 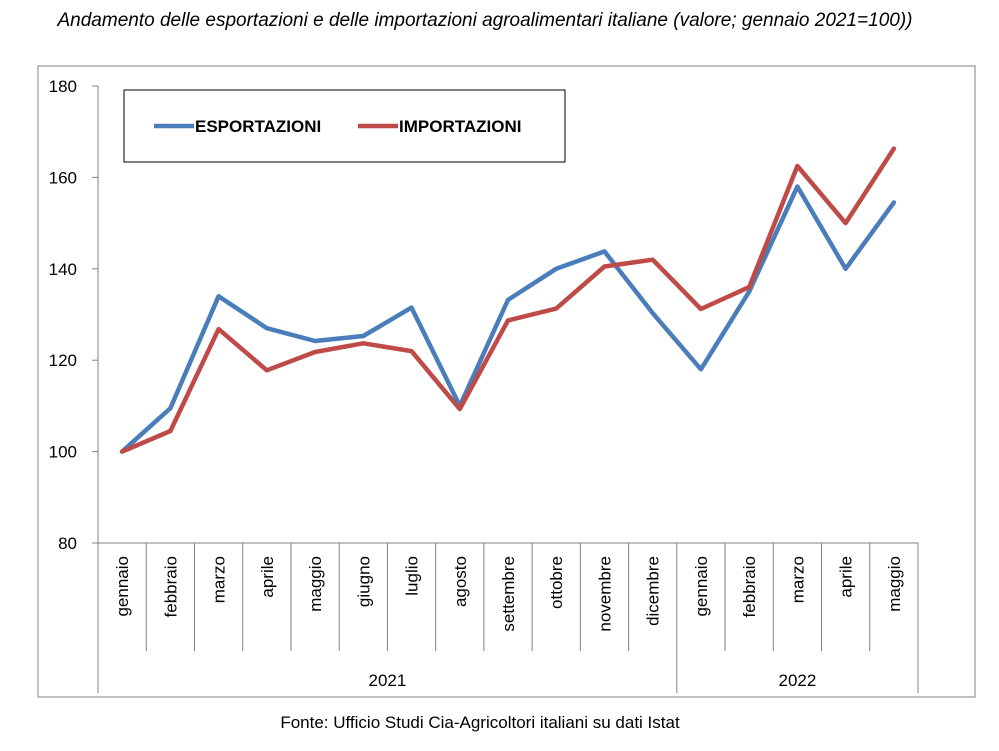 What do you see at coordinates (797, 680) in the screenshot?
I see `x-group-label: 2022` at bounding box center [797, 680].